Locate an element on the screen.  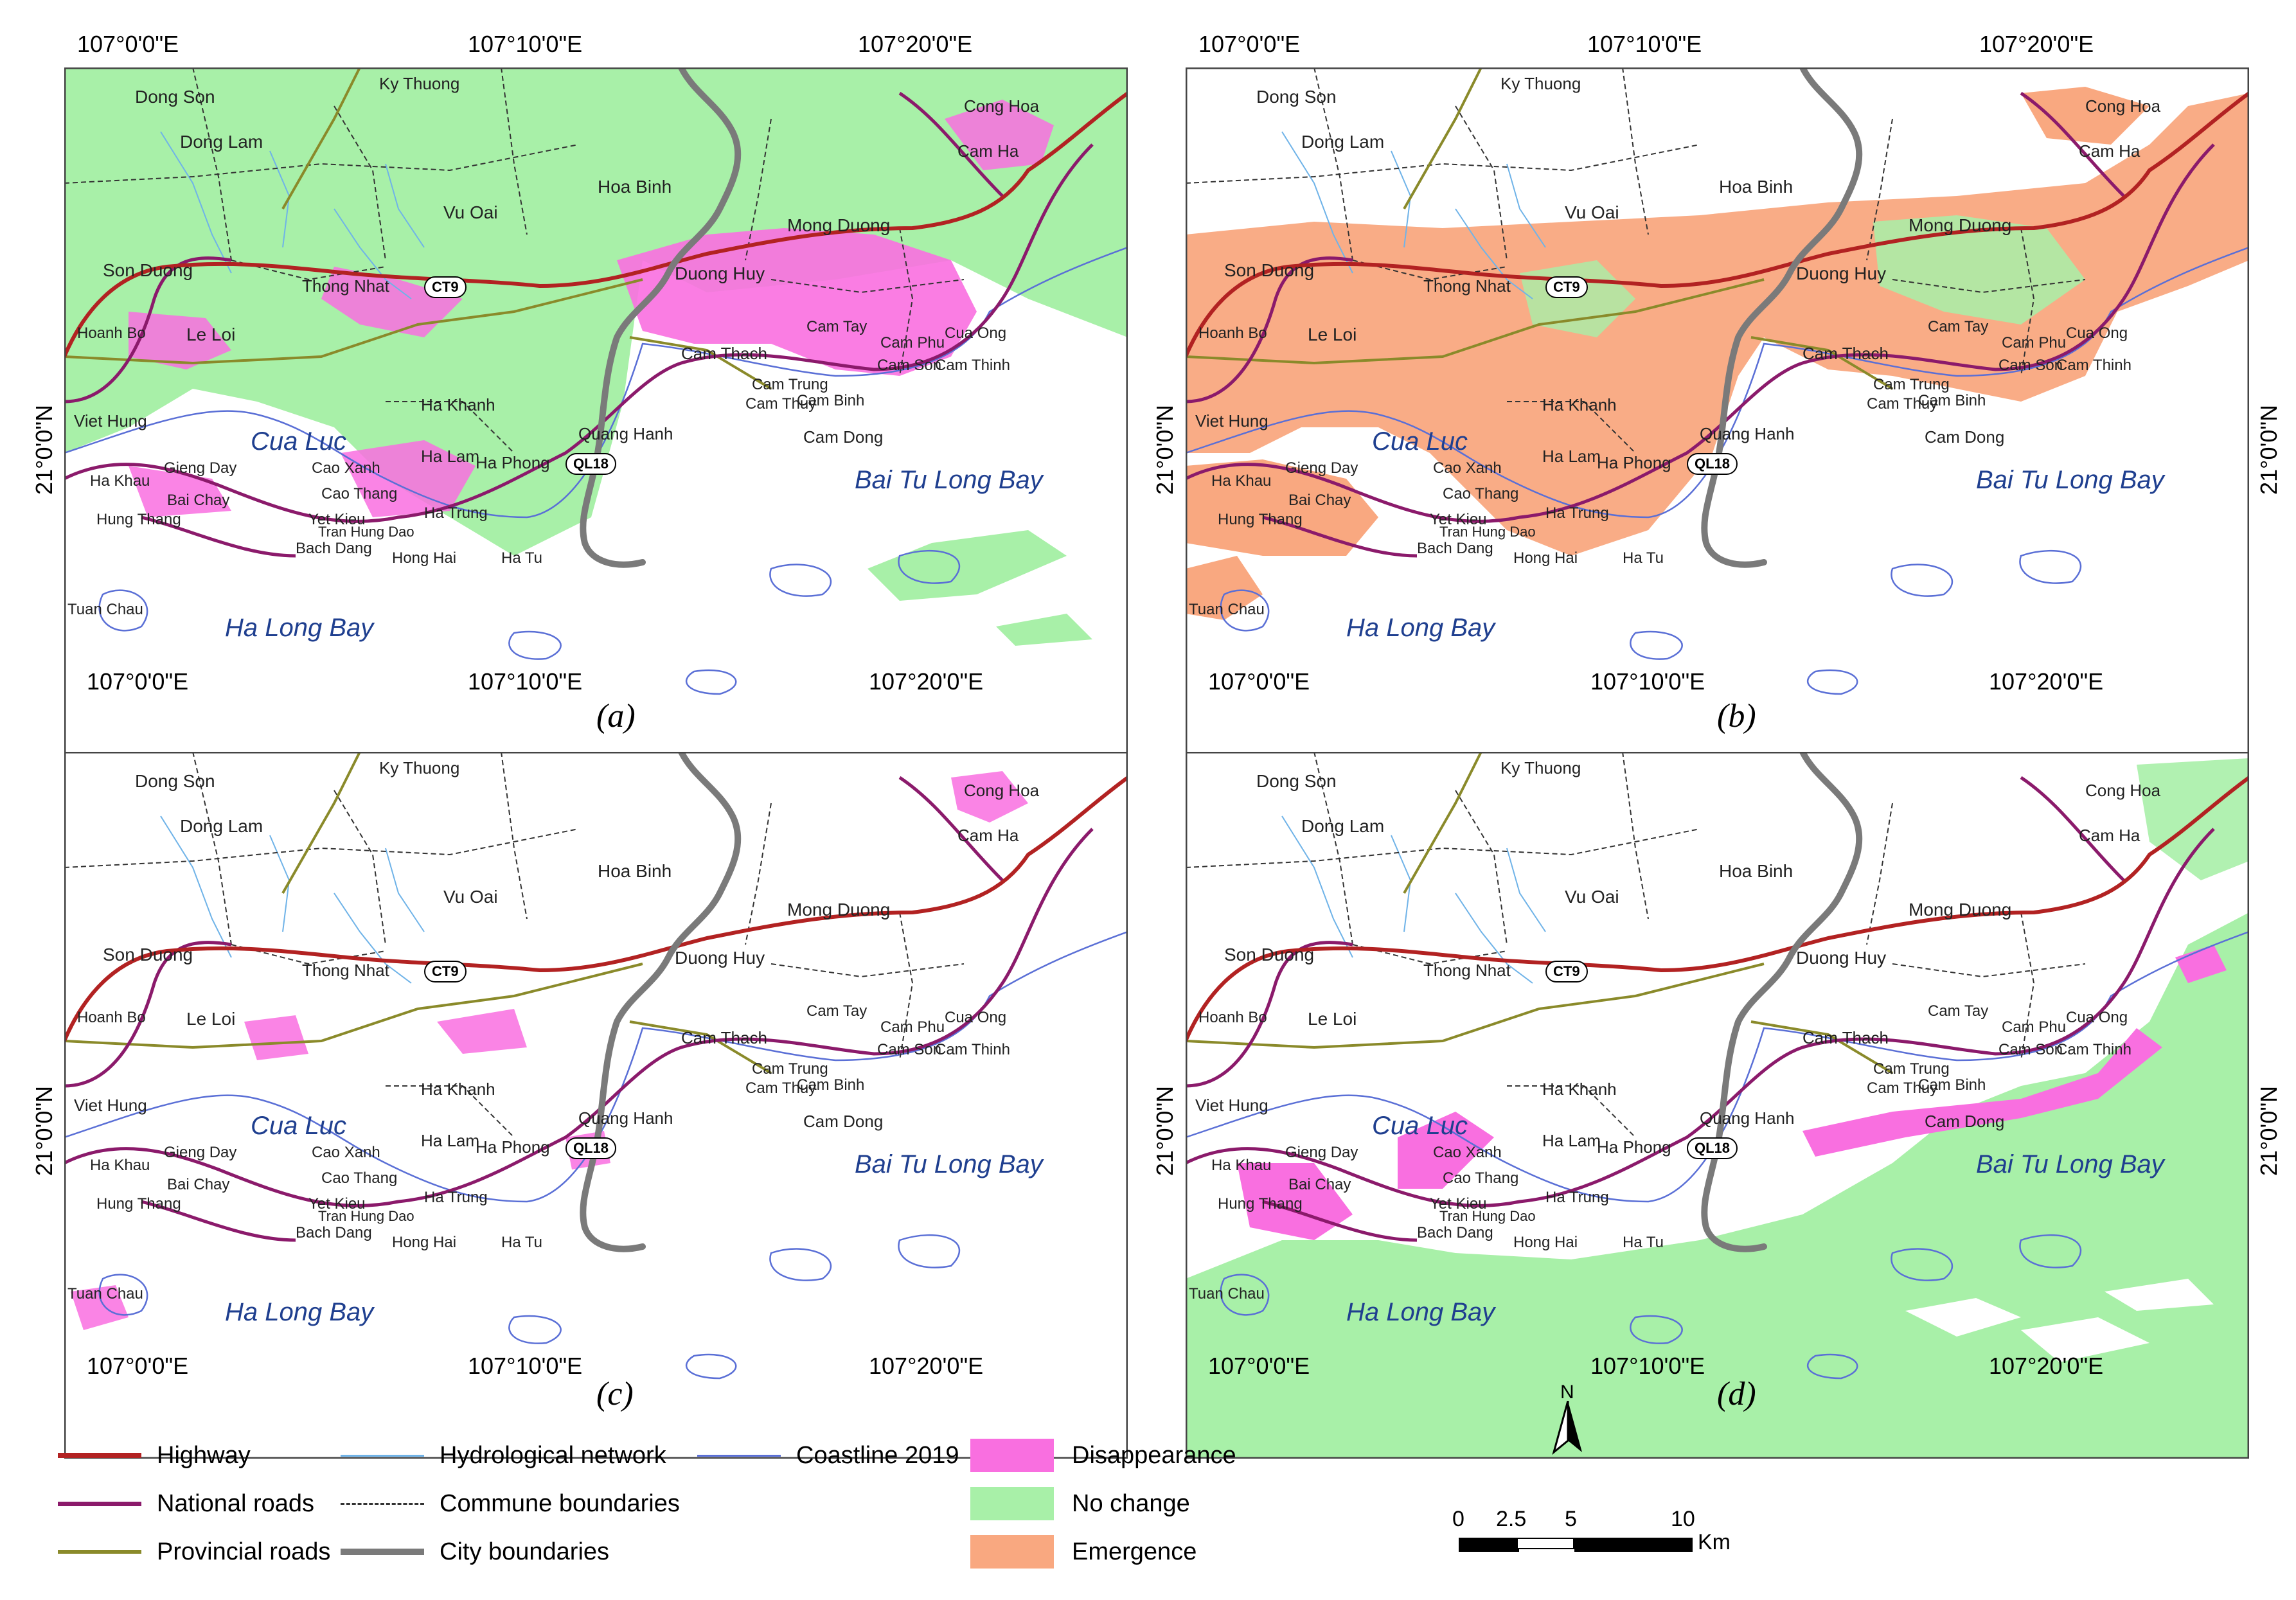
emergence-area is located at coordinates (1225, 588).